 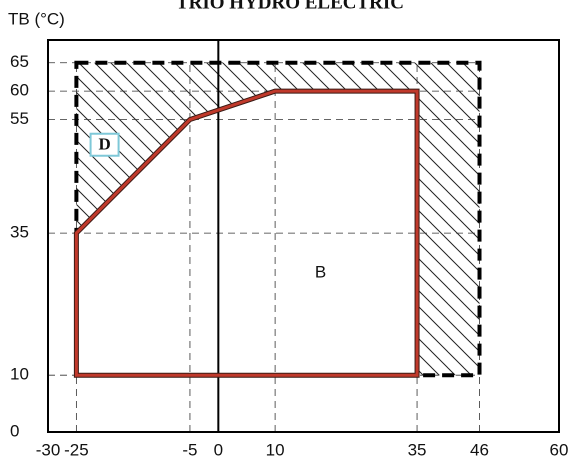 I want to click on y-tick-label: 65, so click(x=19, y=61).